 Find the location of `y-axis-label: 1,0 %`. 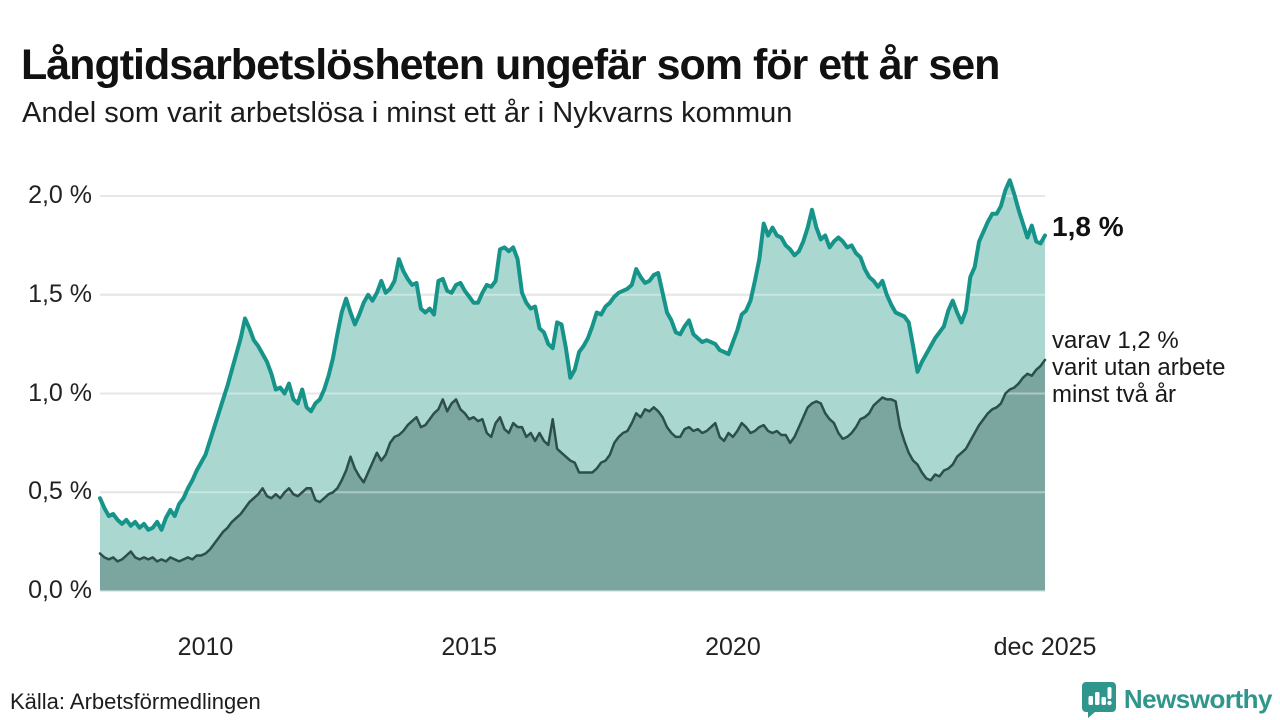

y-axis-label: 1,0 % is located at coordinates (60, 392).